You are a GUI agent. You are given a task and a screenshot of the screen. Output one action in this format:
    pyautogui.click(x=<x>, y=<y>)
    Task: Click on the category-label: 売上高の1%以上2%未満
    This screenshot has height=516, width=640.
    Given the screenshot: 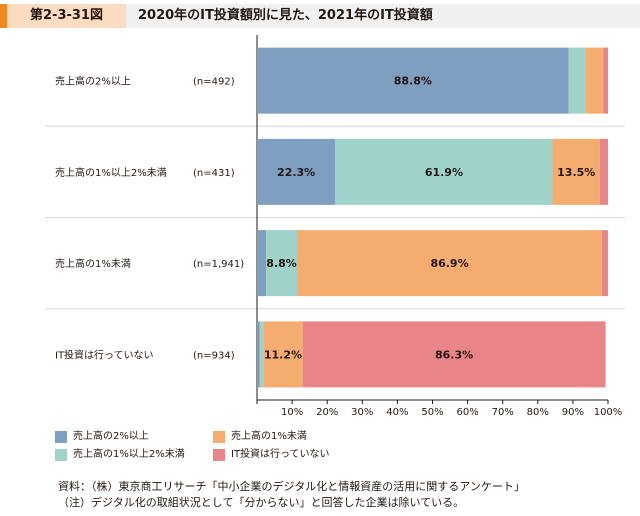 What is the action you would take?
    pyautogui.click(x=111, y=172)
    